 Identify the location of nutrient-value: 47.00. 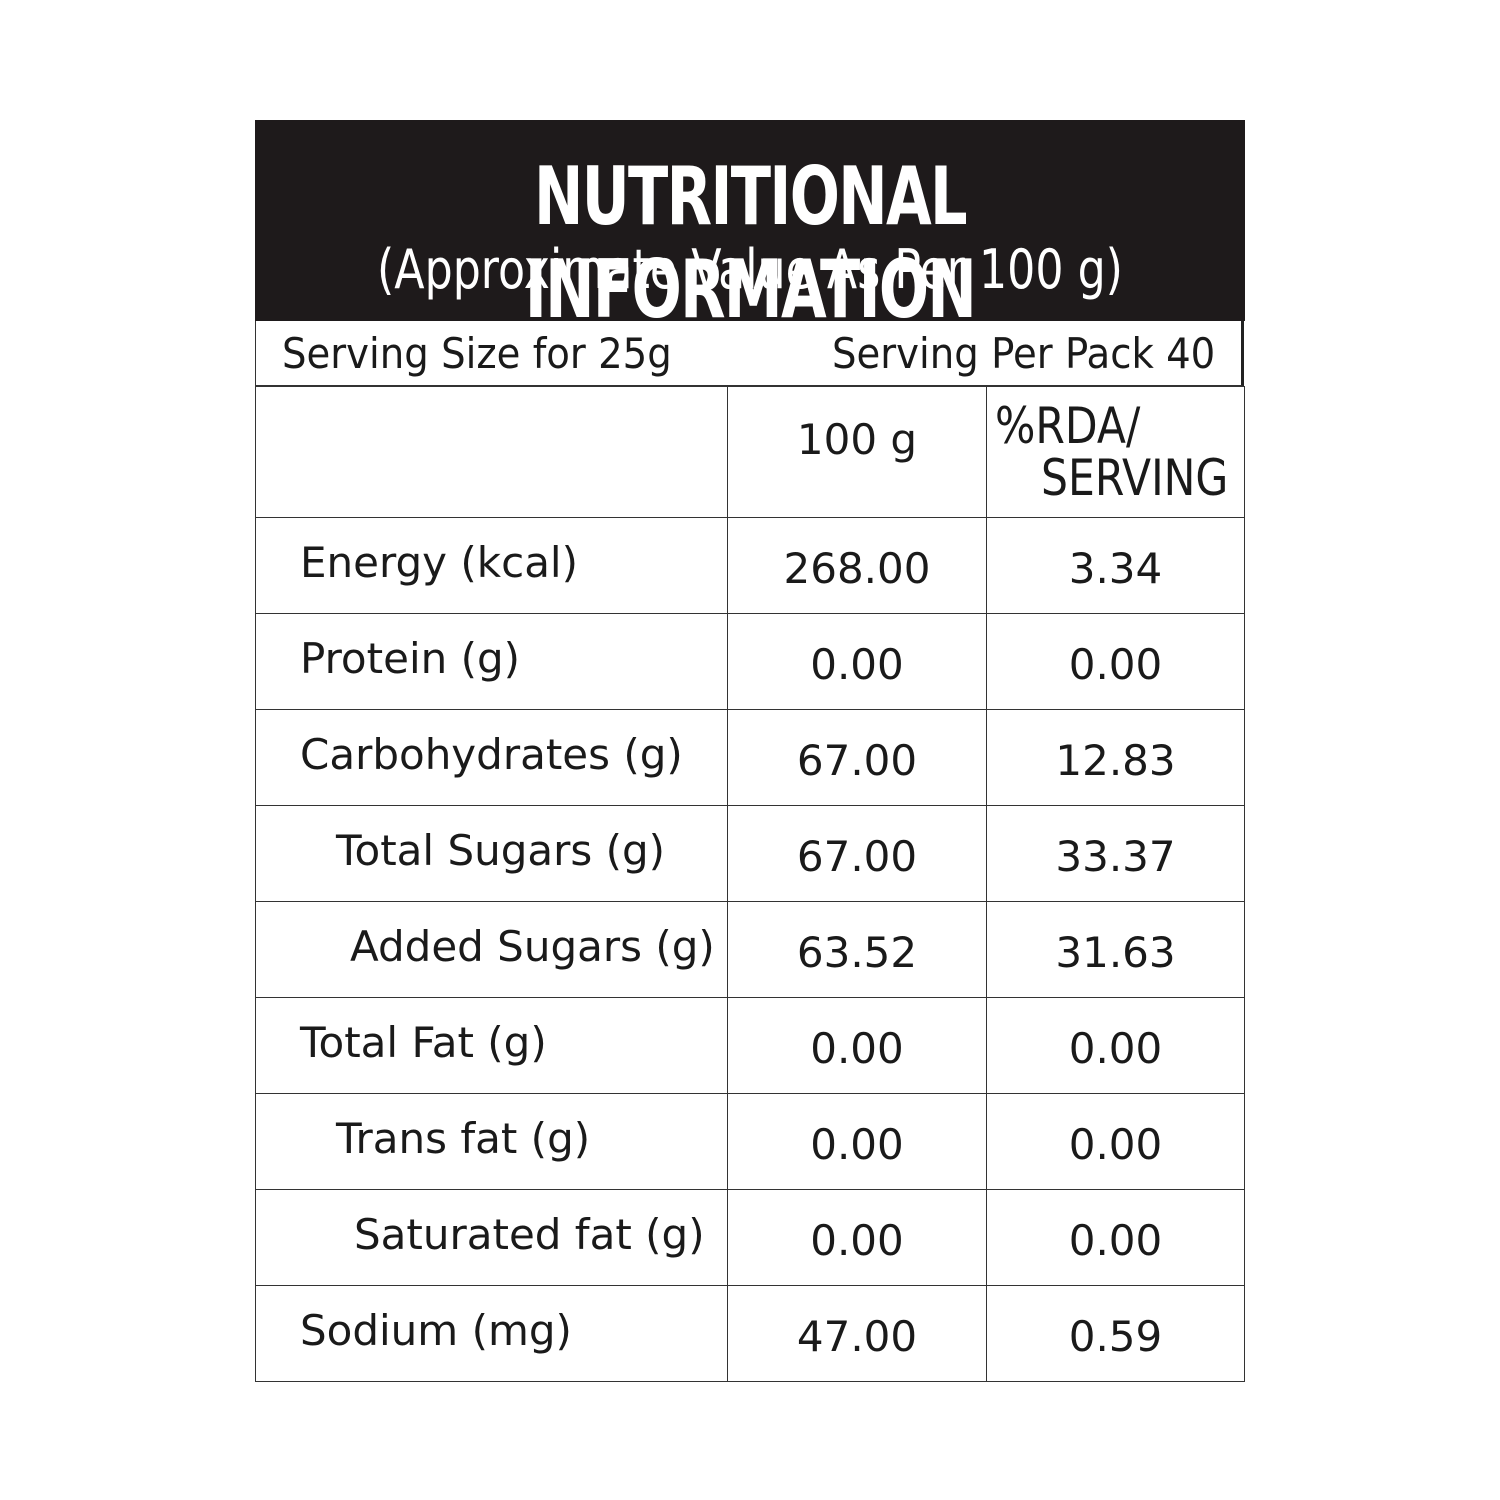
(857, 1336).